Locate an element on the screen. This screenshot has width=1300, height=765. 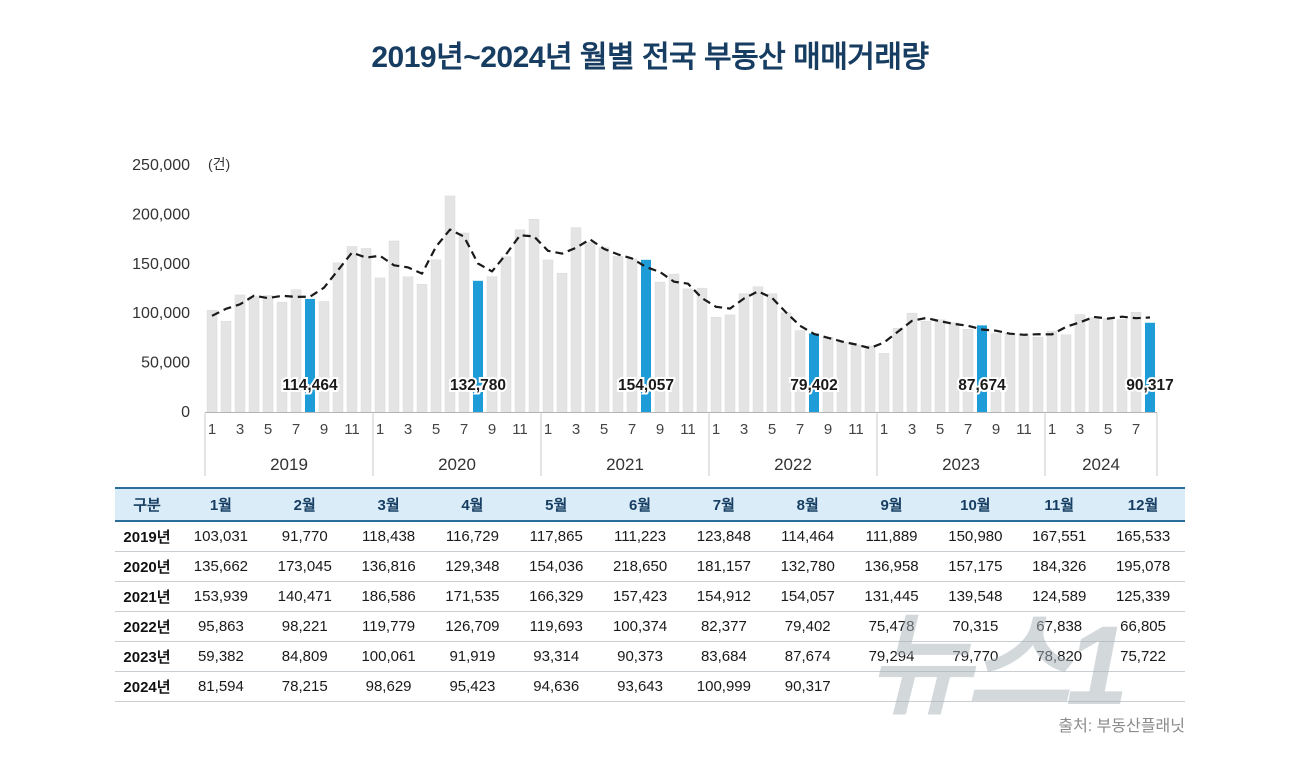
table-value-cell: 95,423 is located at coordinates (472, 686).